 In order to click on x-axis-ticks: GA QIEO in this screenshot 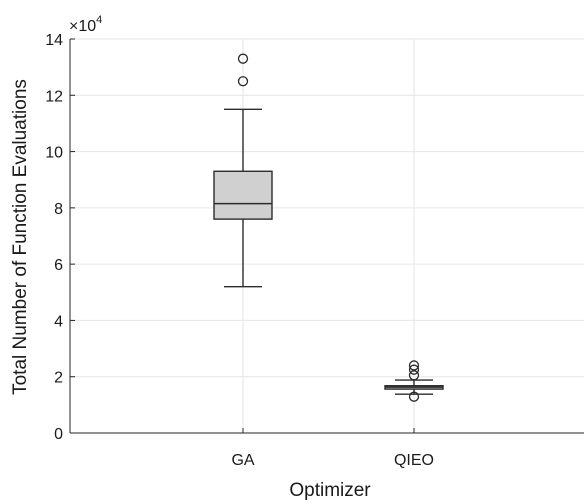, I will do `click(332, 448)`.